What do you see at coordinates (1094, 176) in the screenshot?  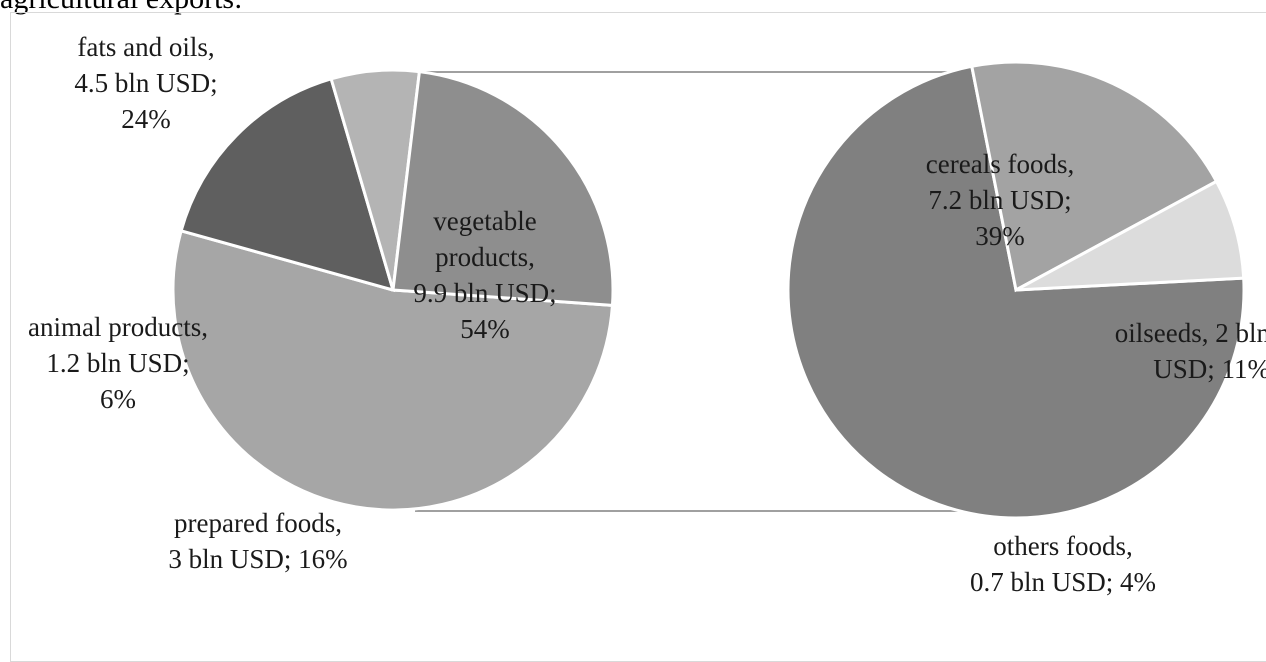 I see `secondary-slice-oilseeds` at bounding box center [1094, 176].